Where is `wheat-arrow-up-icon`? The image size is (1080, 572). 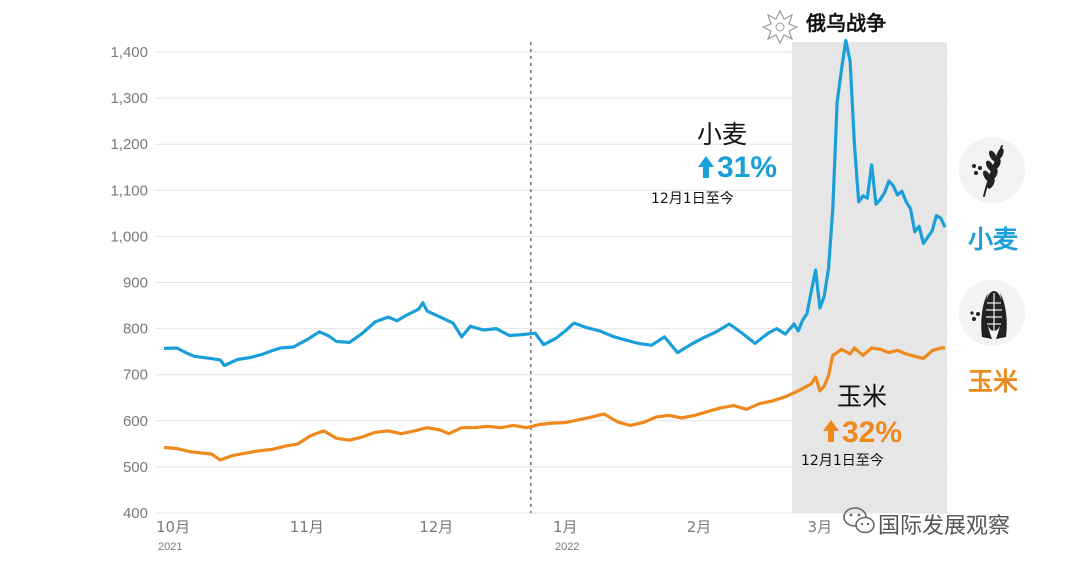
wheat-arrow-up-icon is located at coordinates (706, 167).